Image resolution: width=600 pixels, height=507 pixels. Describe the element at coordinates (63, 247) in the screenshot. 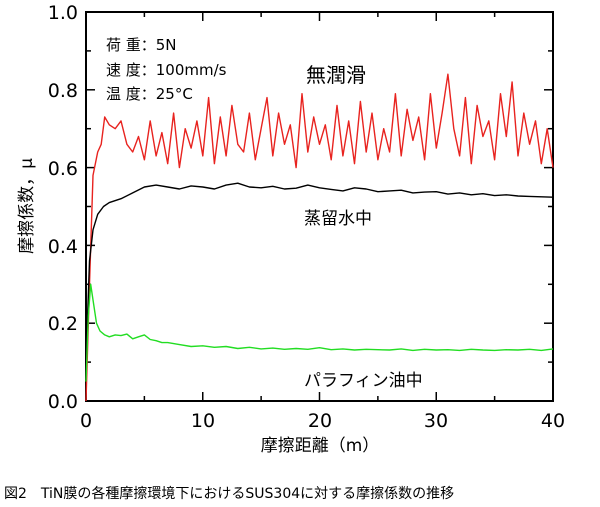

I see `y-tick-label: 0.4` at that location.